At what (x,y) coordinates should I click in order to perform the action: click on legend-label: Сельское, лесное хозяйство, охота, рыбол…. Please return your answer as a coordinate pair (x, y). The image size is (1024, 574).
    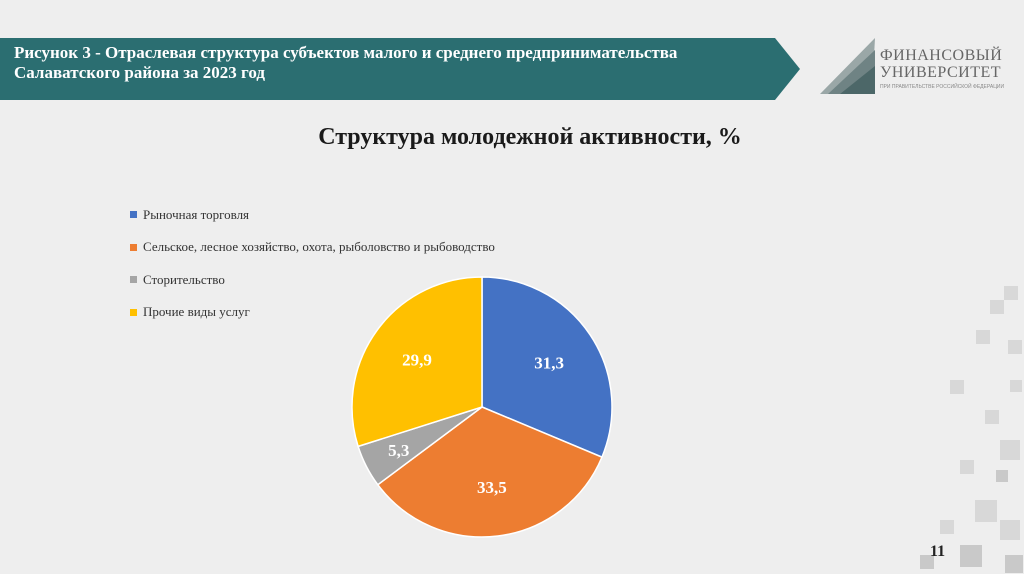
    Looking at the image, I should click on (319, 246).